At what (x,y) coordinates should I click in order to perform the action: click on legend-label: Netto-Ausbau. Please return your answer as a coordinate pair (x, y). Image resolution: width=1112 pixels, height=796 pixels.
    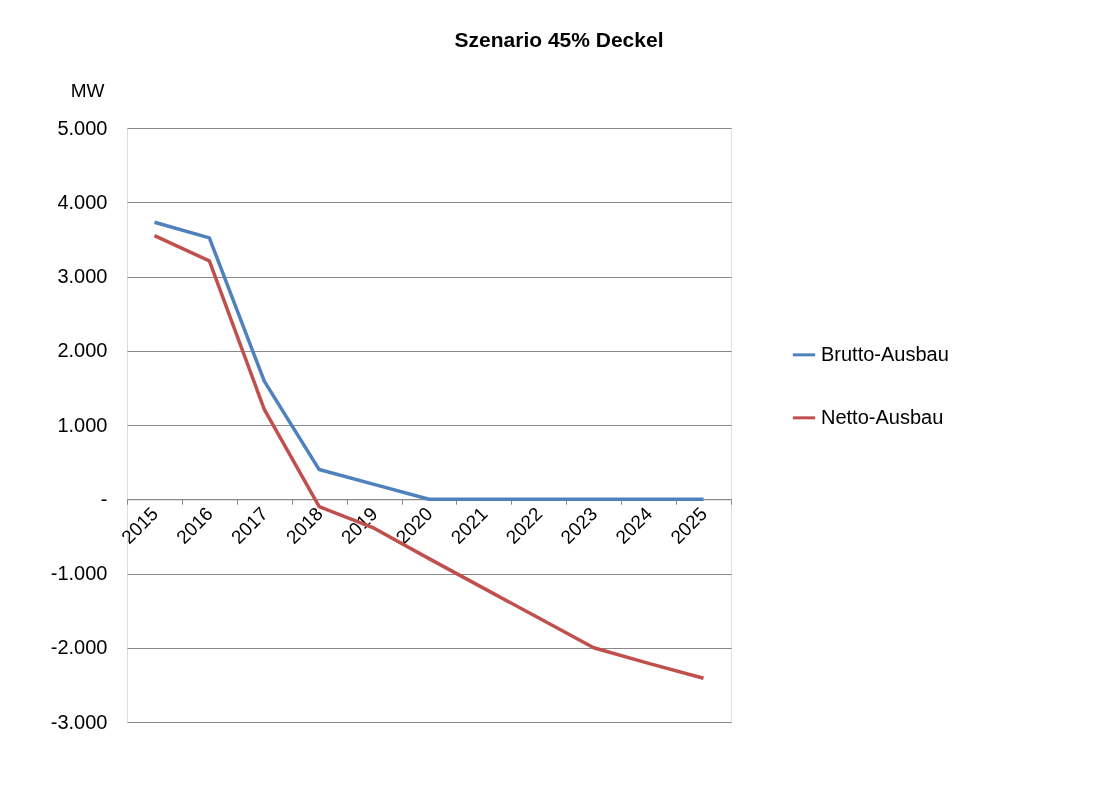
    Looking at the image, I should click on (882, 416).